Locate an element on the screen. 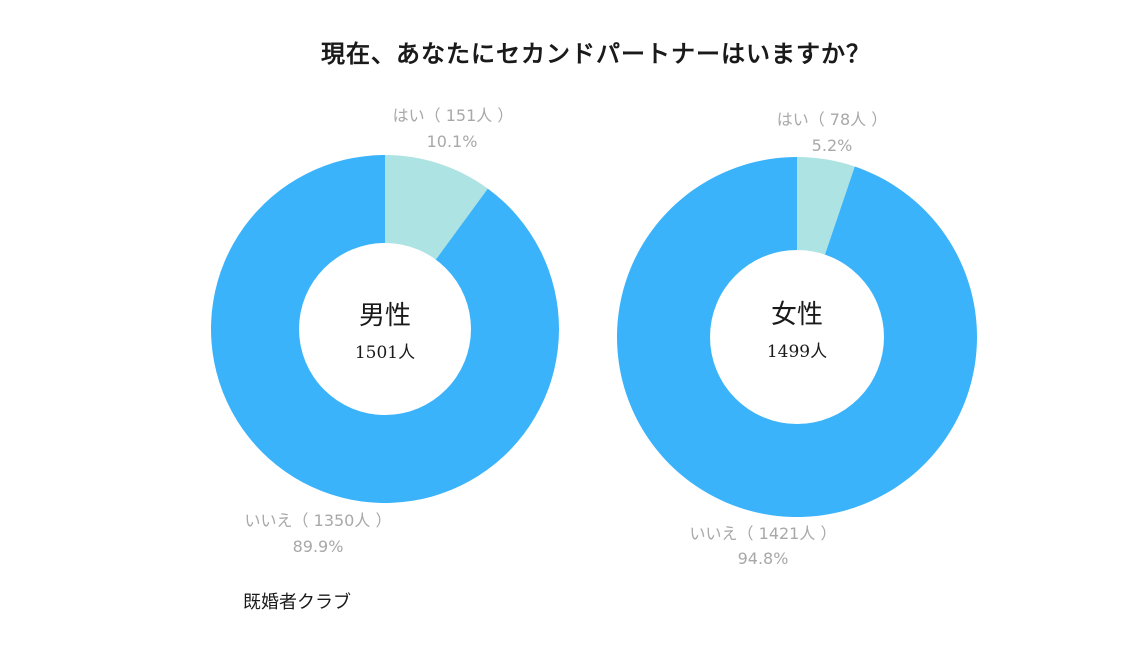 This screenshot has height=650, width=1148. donut-hole-male is located at coordinates (385, 329).